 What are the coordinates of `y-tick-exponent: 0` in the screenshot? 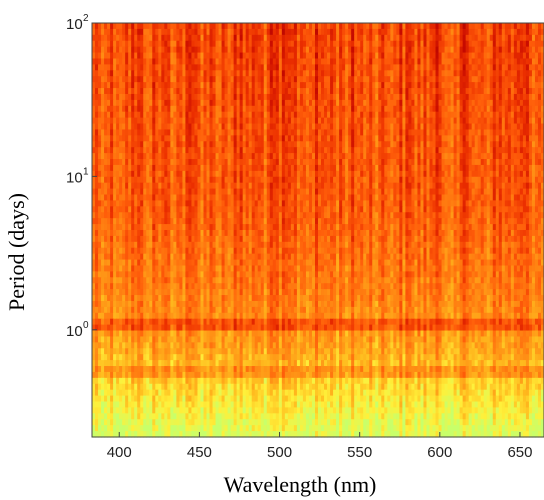 It's located at (86, 325).